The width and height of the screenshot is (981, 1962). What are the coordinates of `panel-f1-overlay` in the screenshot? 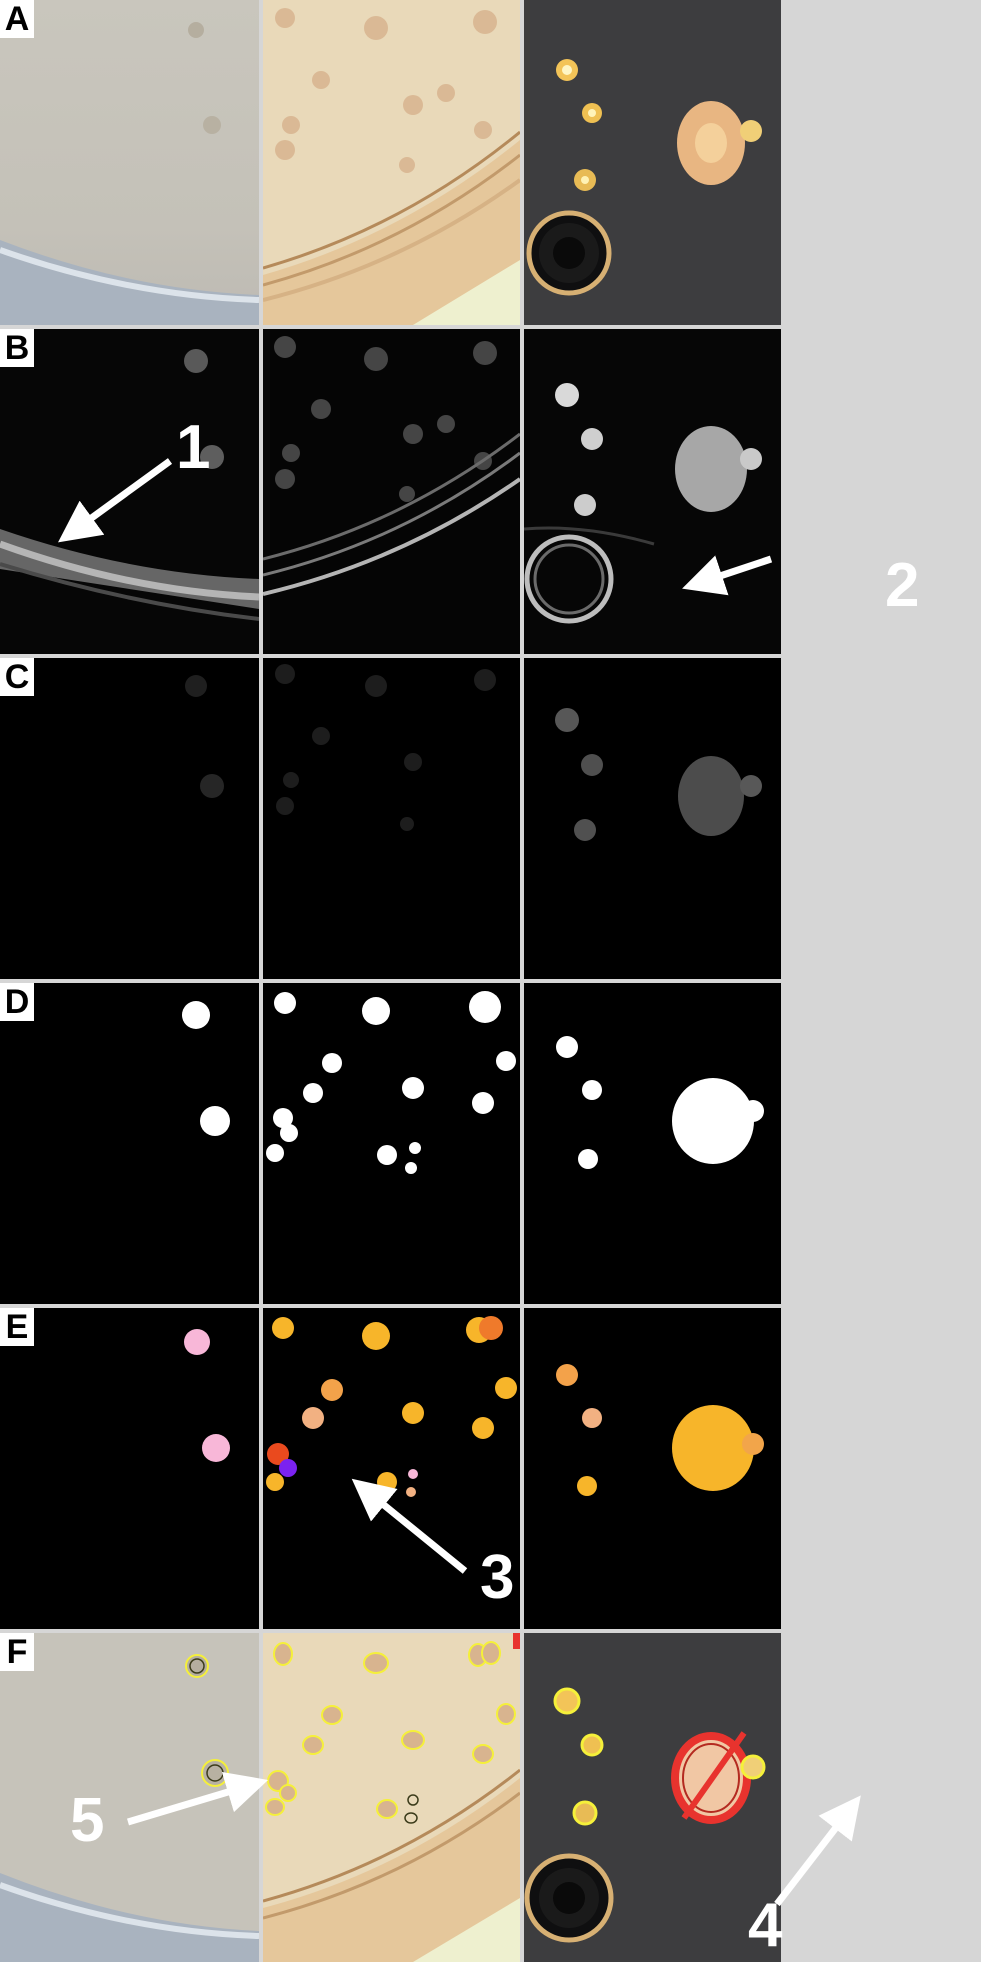 It's located at (129, 1797).